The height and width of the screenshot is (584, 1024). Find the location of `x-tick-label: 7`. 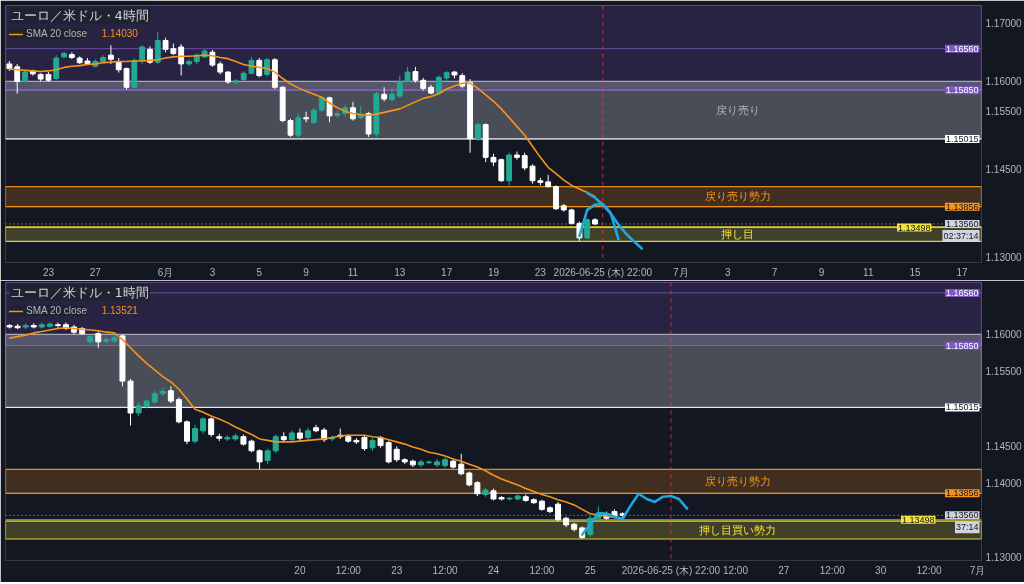

x-tick-label: 7 is located at coordinates (774, 272).